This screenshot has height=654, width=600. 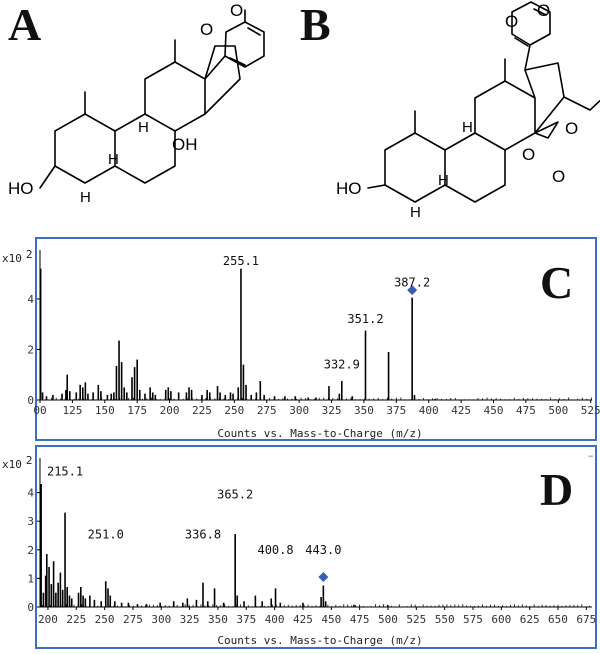 What do you see at coordinates (143, 127) in the screenshot?
I see `atom-h-c8-a: H` at bounding box center [143, 127].